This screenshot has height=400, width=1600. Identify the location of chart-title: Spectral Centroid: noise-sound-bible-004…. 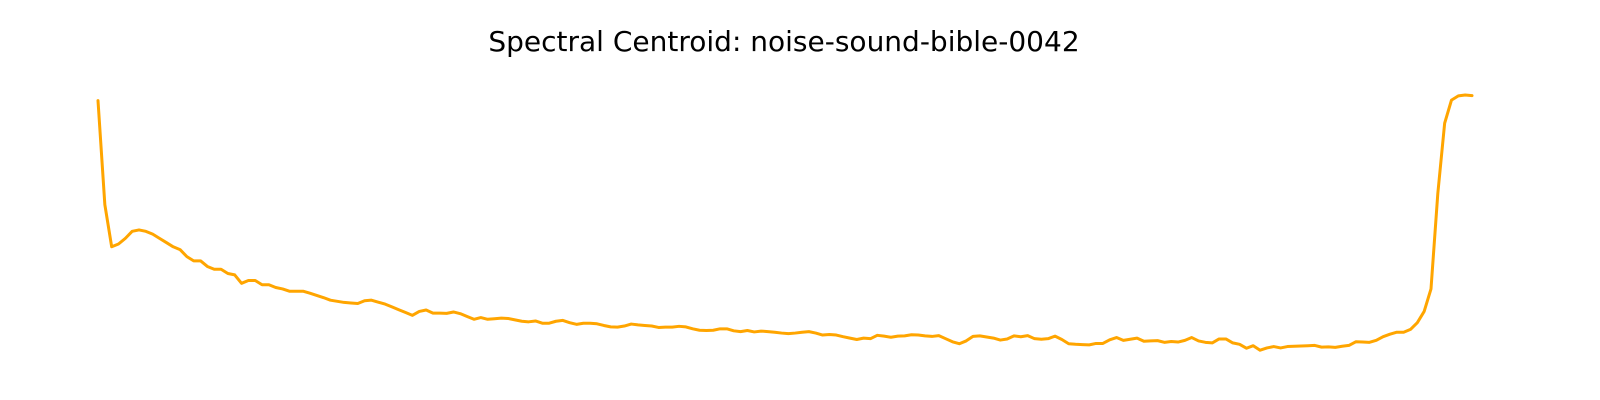
(783, 41).